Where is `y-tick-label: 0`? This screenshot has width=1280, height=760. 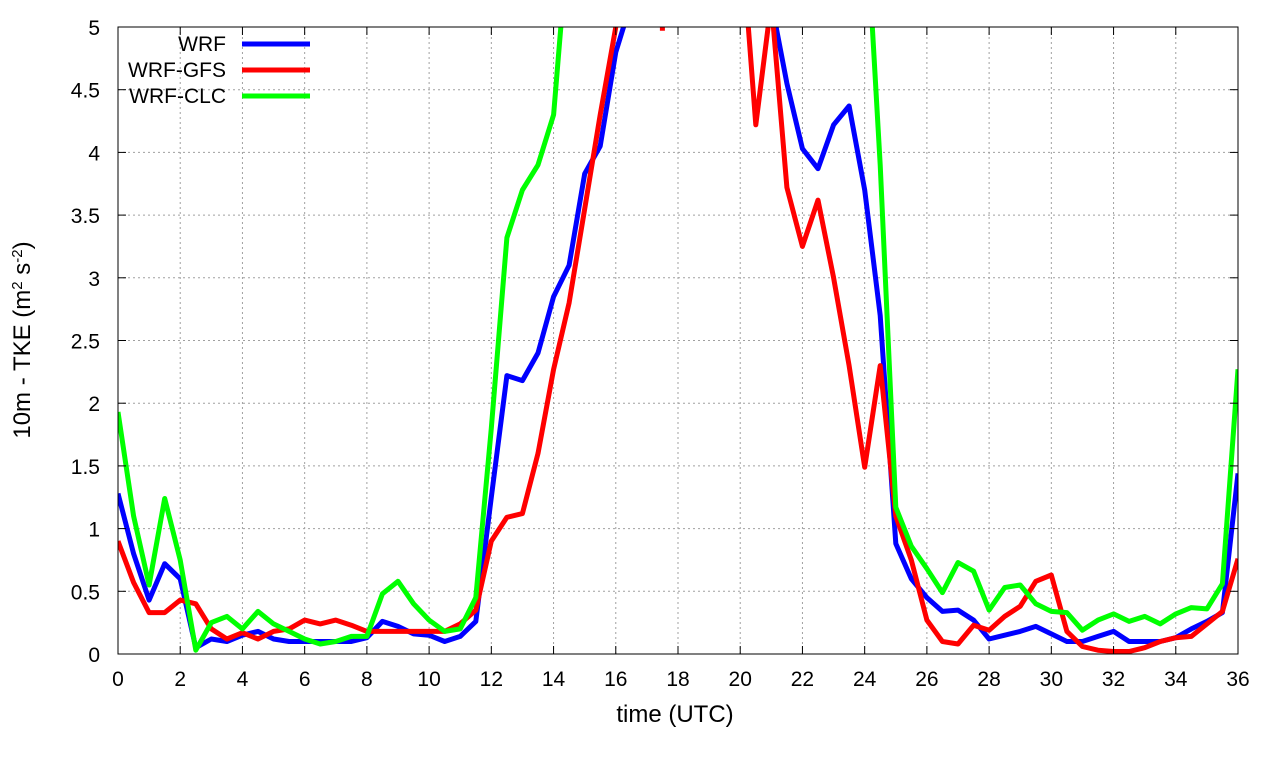 y-tick-label: 0 is located at coordinates (94, 655).